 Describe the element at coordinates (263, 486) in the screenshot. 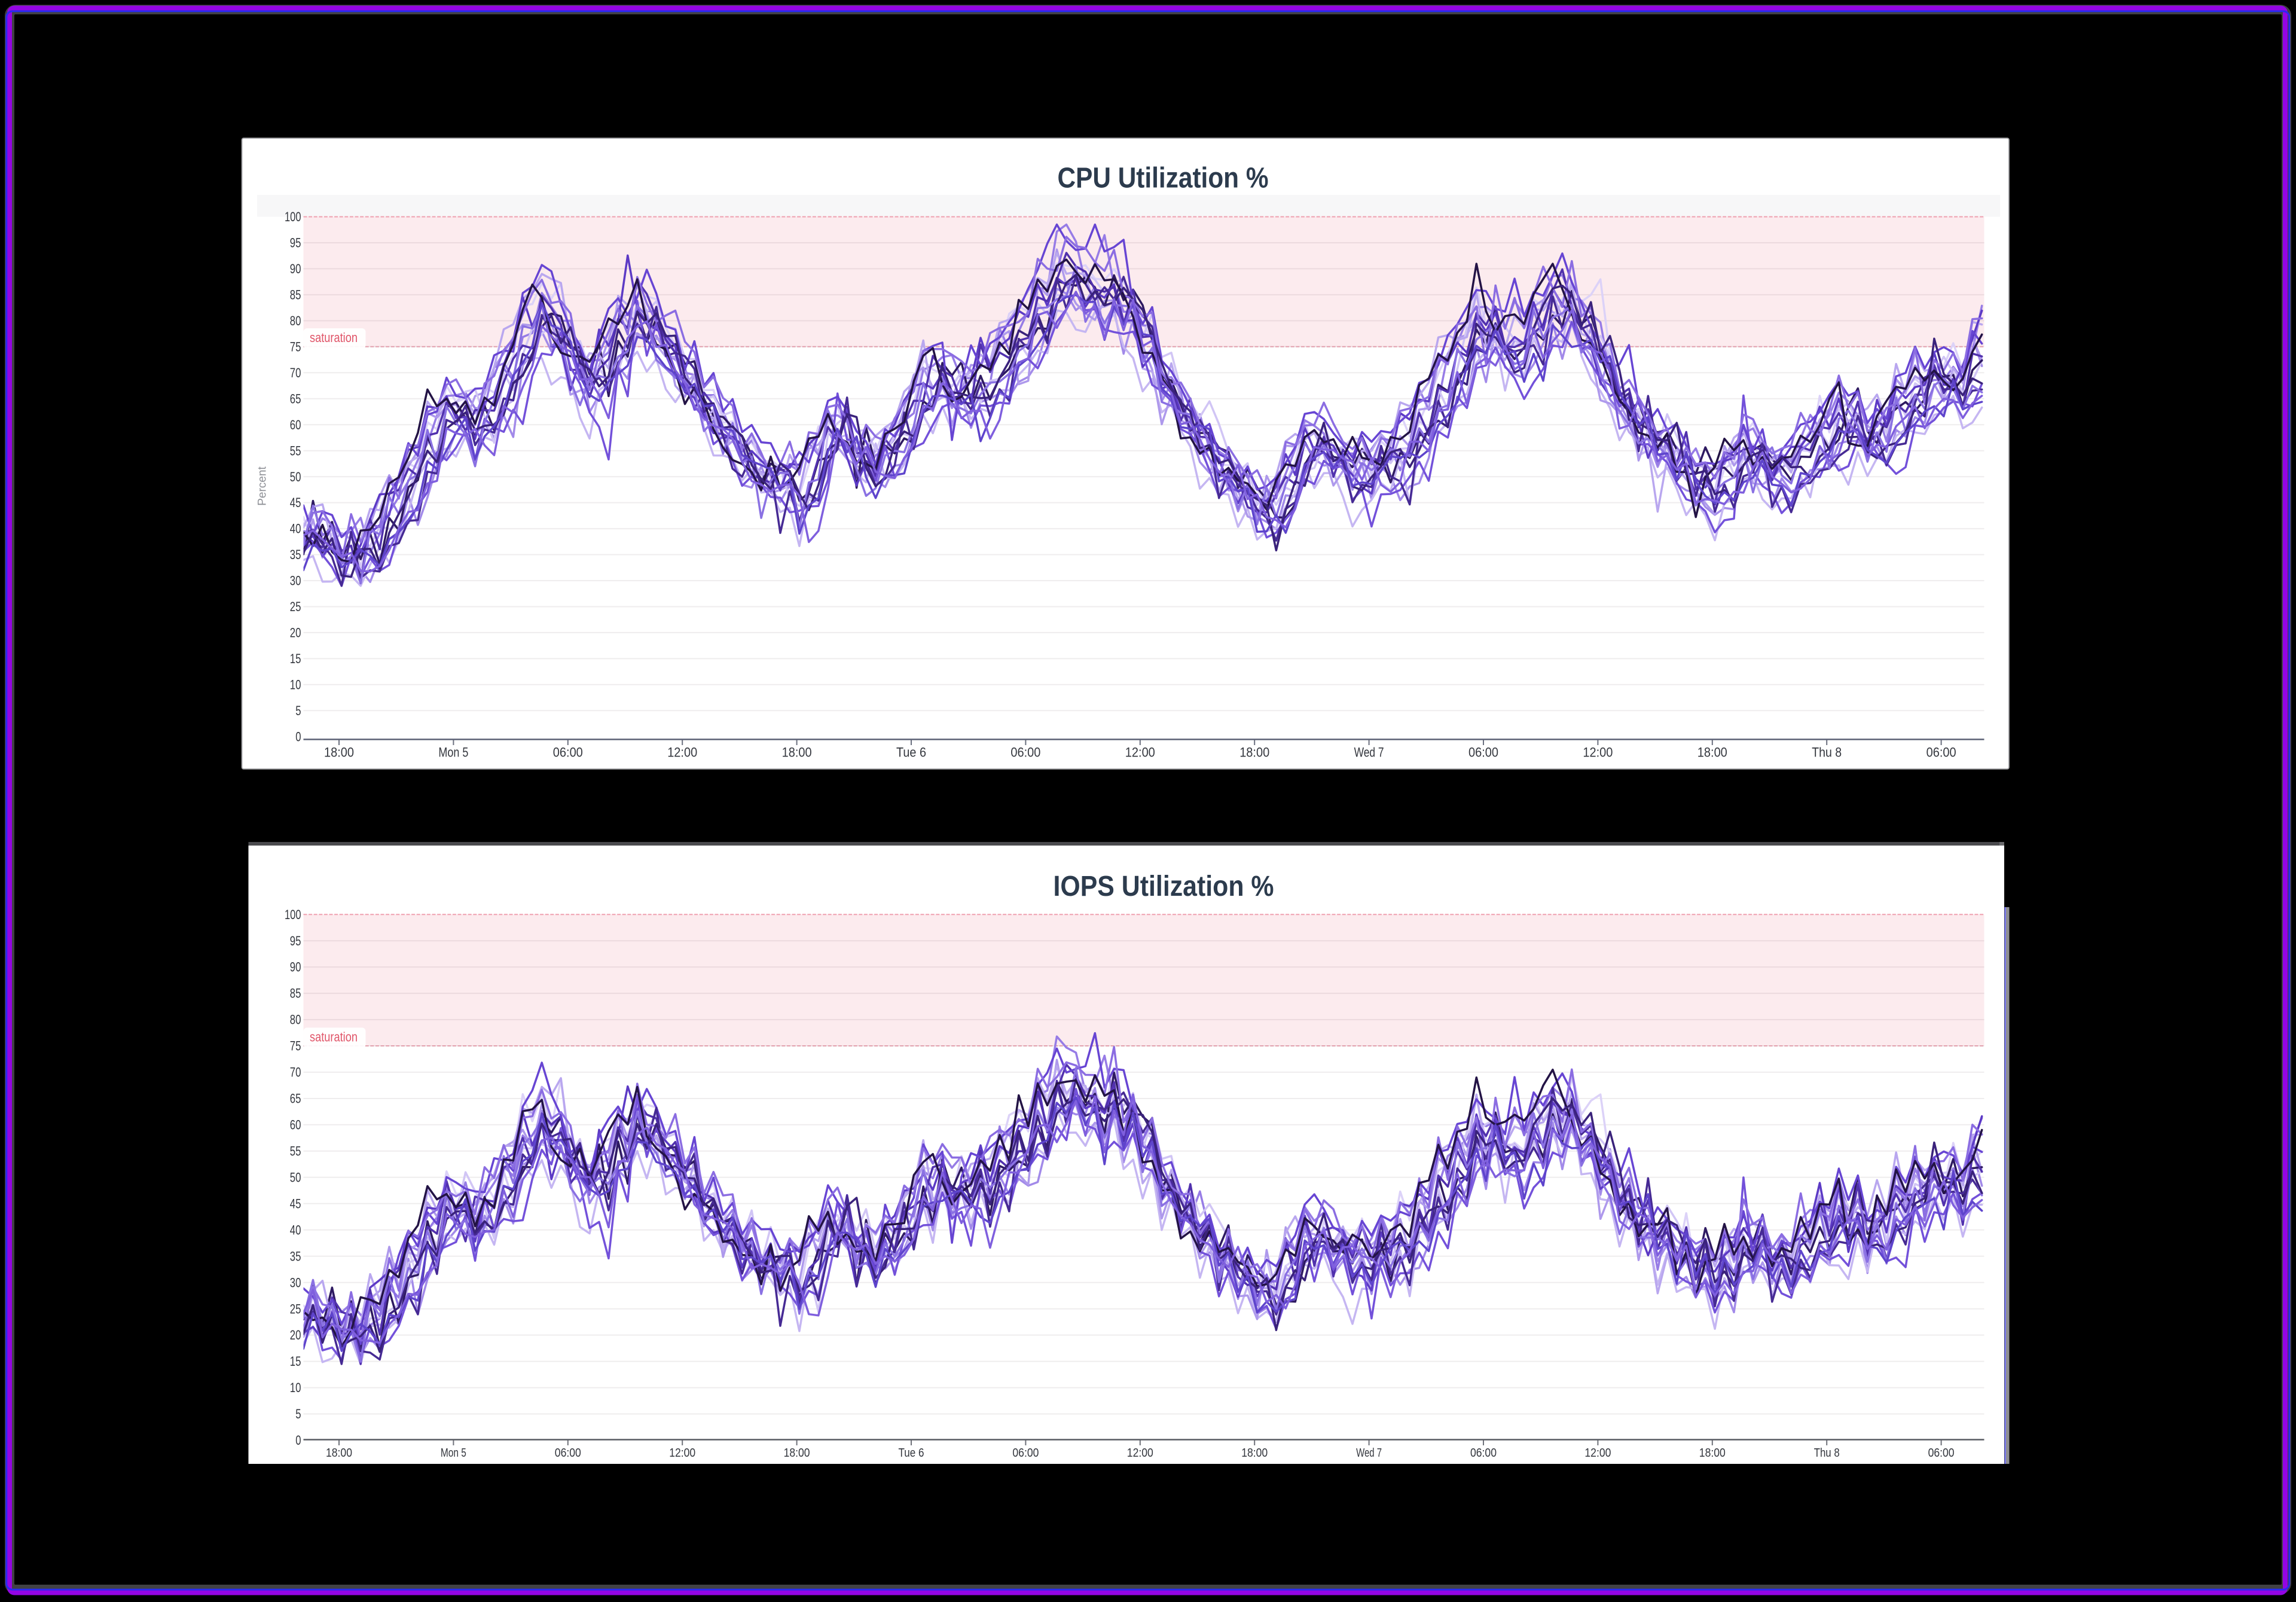

I see `svg-text: Percent` at that location.